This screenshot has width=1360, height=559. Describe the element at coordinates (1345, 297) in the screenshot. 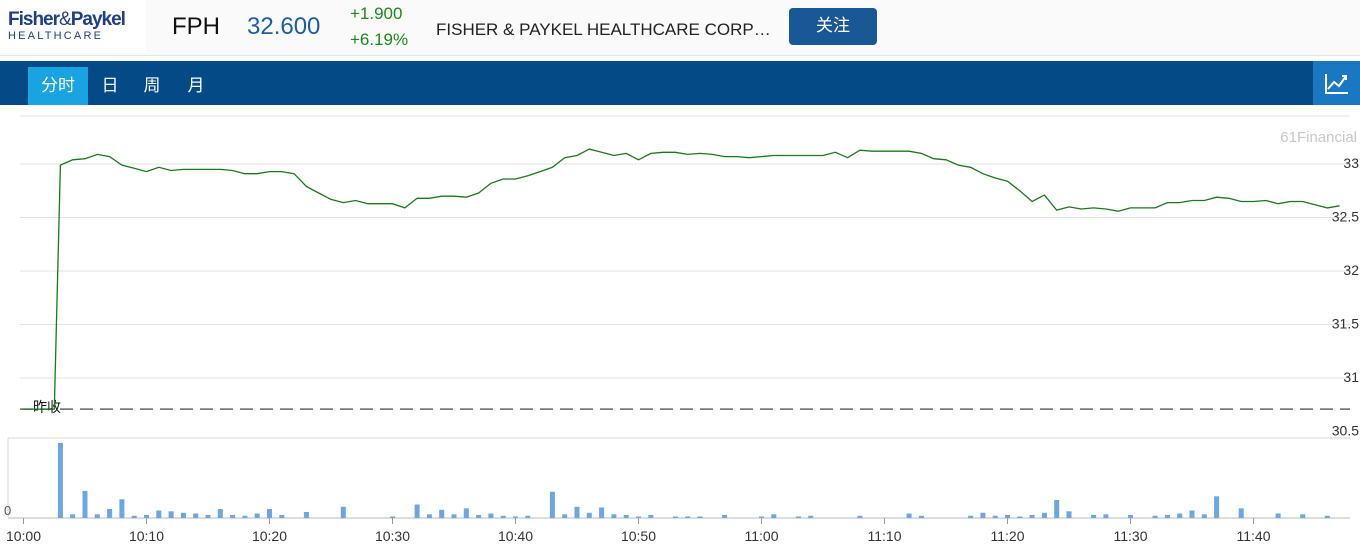

I see `y-axis-ticks: 33 32.5 32 31.5 31 30.5` at that location.